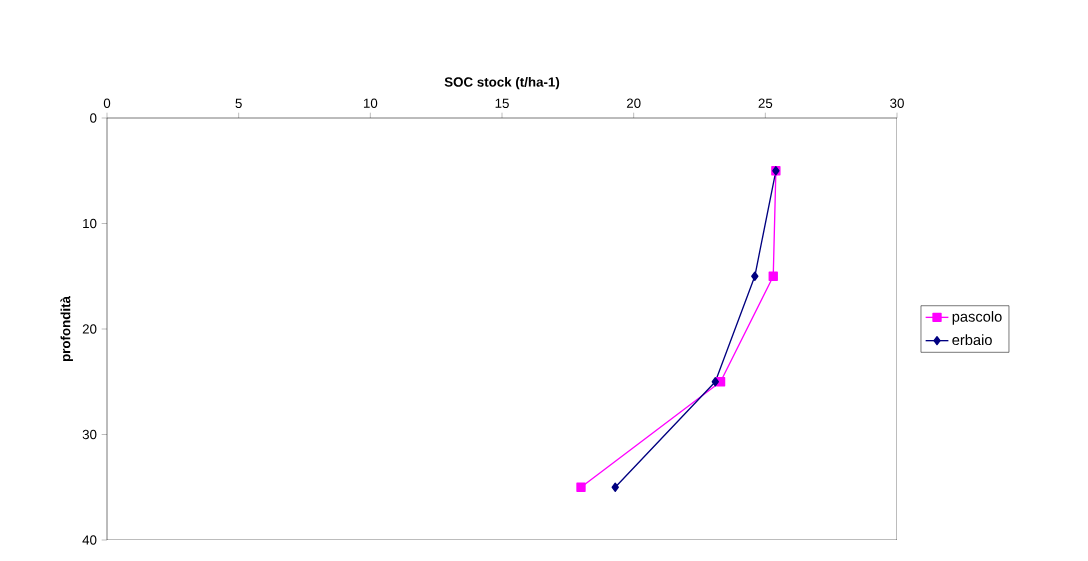 This screenshot has height=561, width=1088. Describe the element at coordinates (633, 103) in the screenshot. I see `x-tick-label: 20` at that location.